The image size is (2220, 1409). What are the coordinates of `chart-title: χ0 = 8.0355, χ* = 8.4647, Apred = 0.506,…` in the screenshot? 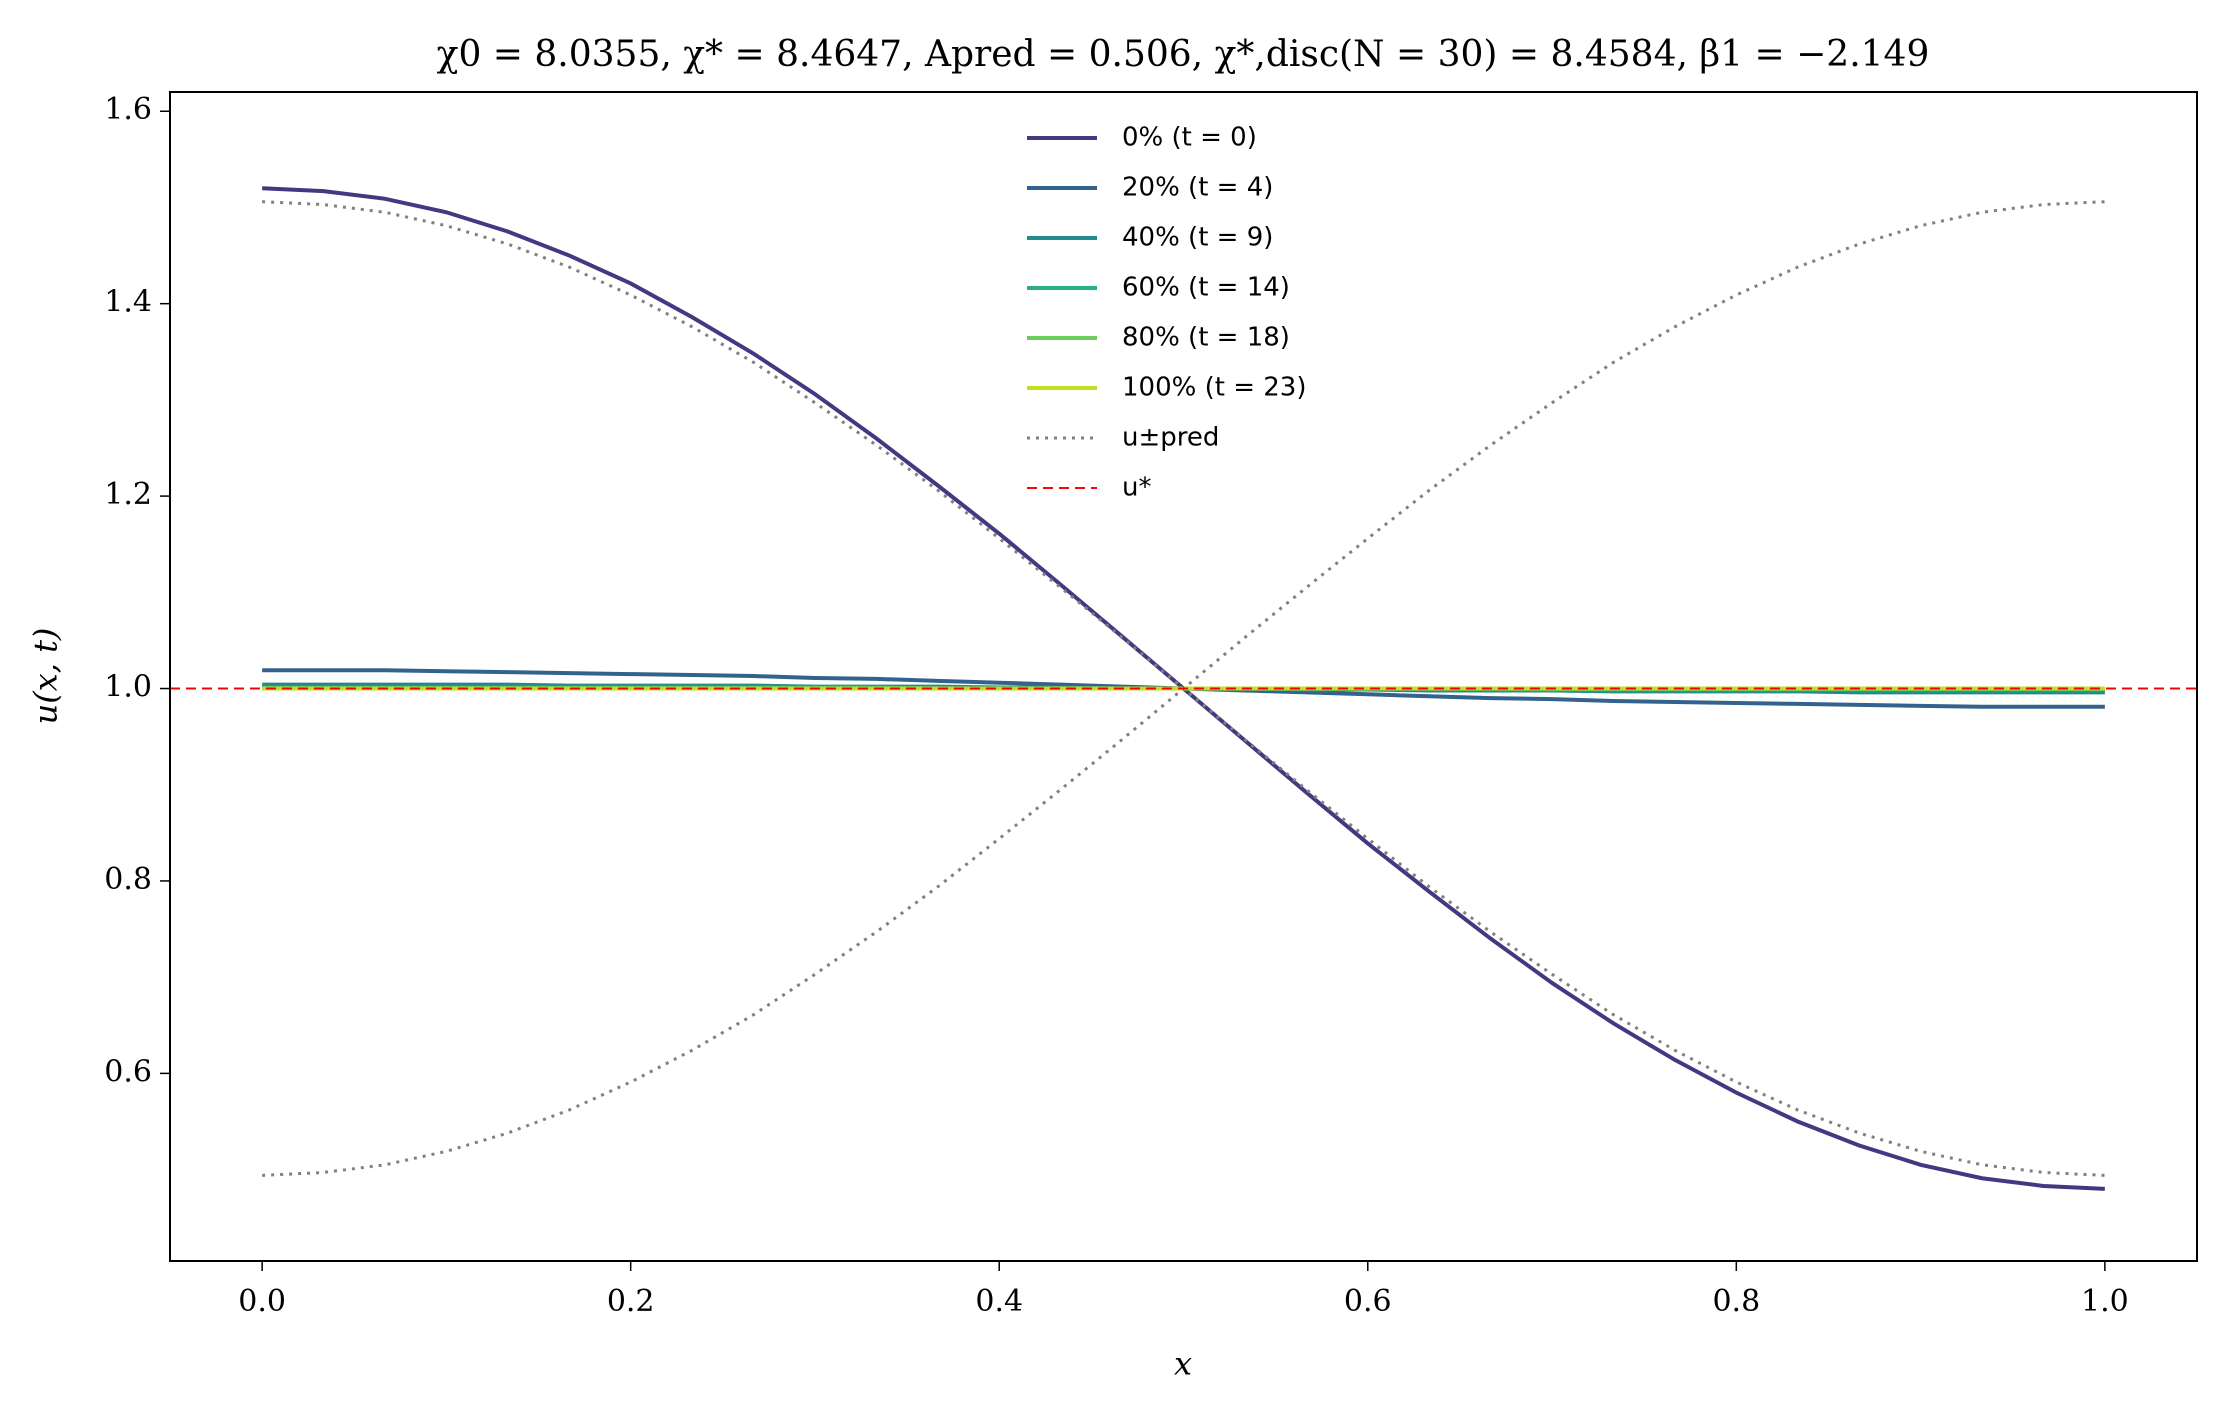 It's located at (1183, 54).